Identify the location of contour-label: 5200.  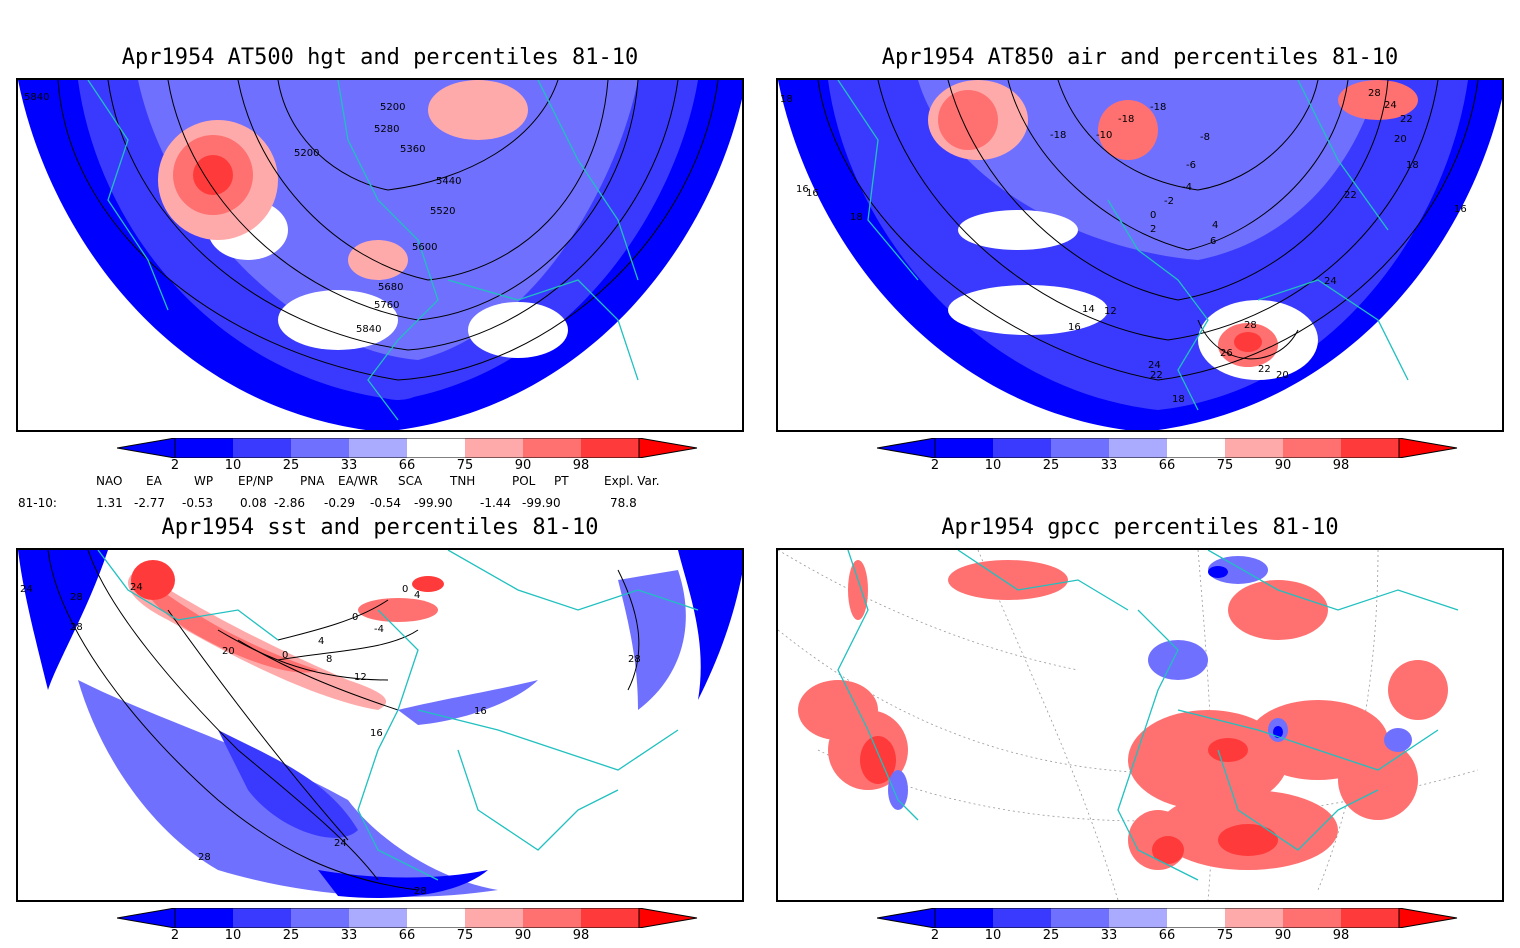
(306, 153).